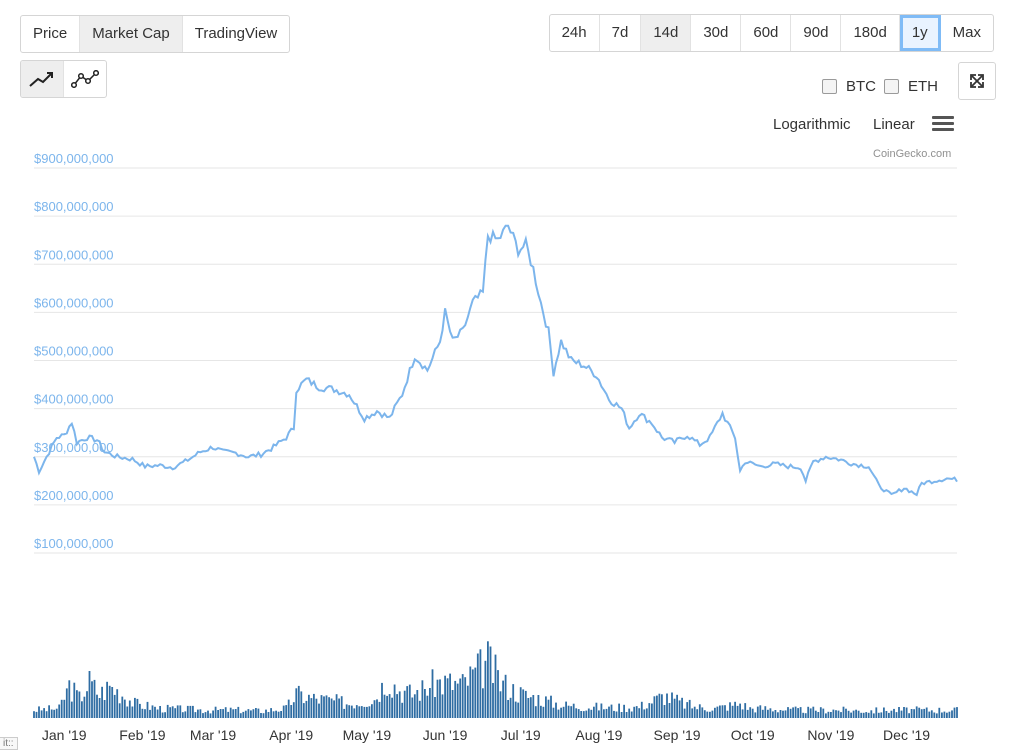  What do you see at coordinates (753, 735) in the screenshot?
I see `x-tick-label: Oct '19` at bounding box center [753, 735].